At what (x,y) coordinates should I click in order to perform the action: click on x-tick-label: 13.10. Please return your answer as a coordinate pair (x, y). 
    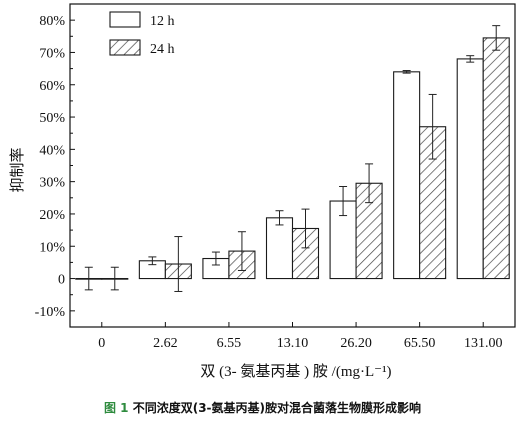
    Looking at the image, I should click on (293, 343).